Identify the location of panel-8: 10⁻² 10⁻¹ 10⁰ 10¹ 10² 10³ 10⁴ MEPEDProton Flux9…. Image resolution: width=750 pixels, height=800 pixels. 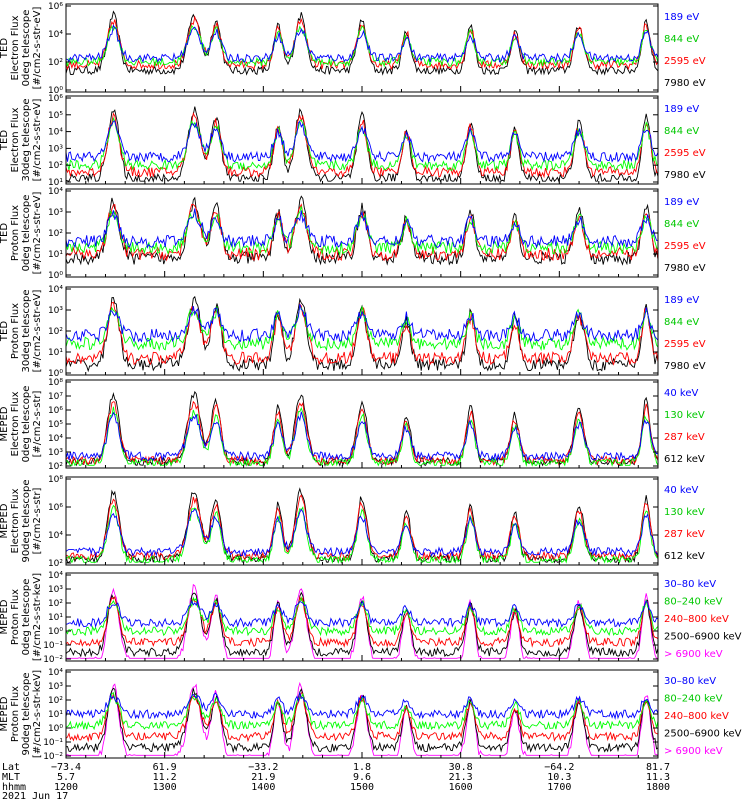
(371, 715).